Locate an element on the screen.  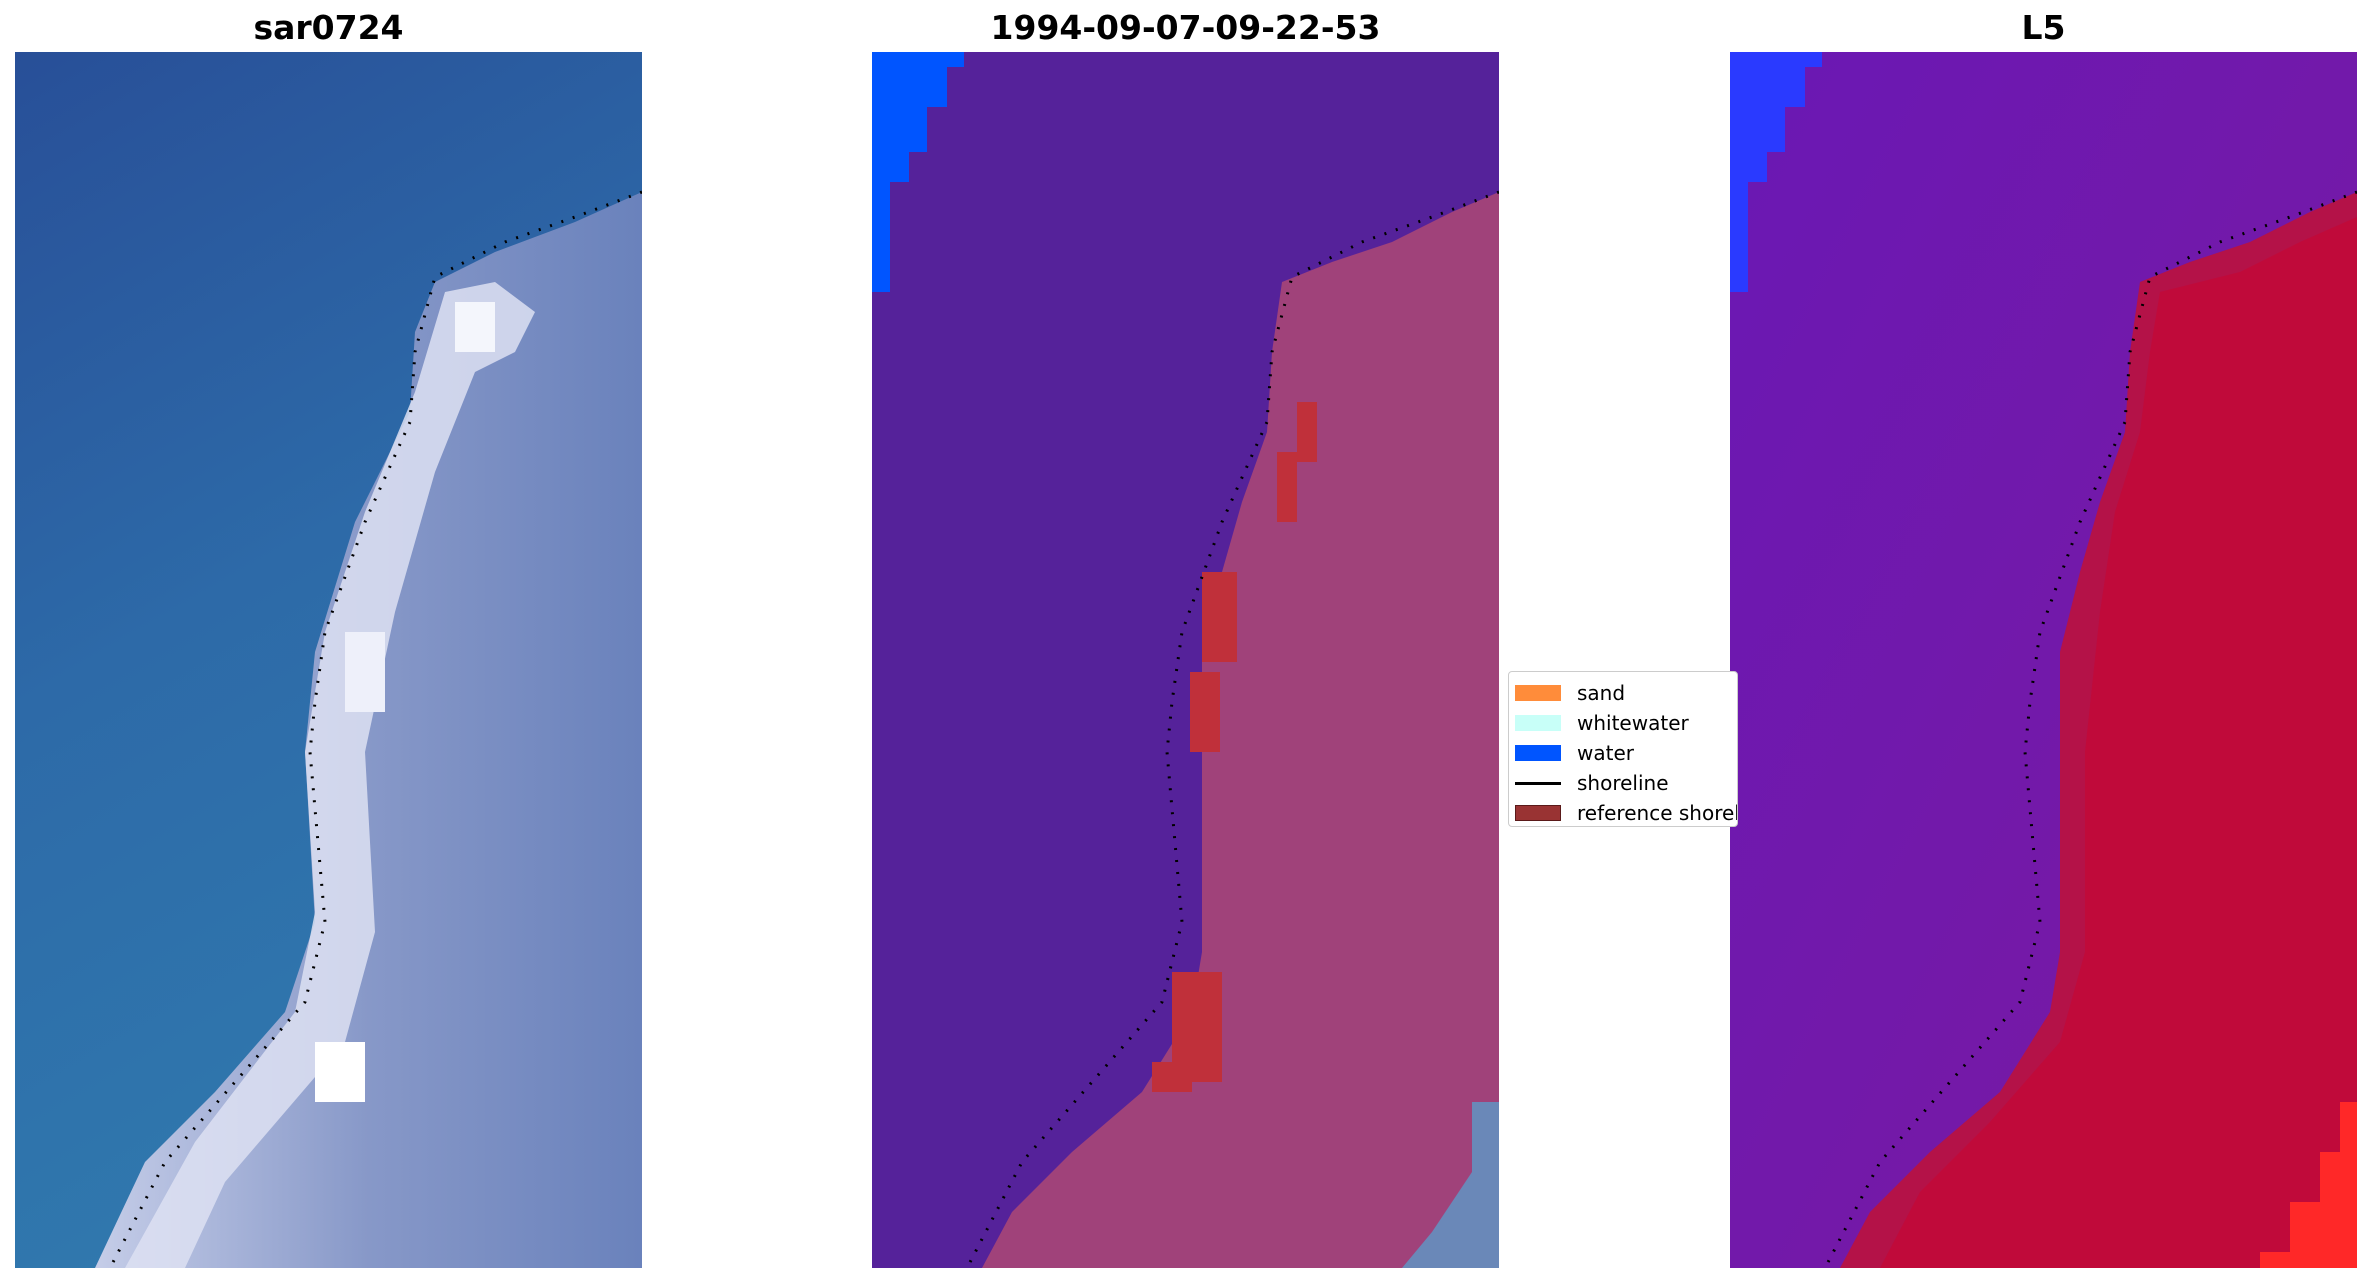
legend-item-water: water is located at coordinates (1623, 753).